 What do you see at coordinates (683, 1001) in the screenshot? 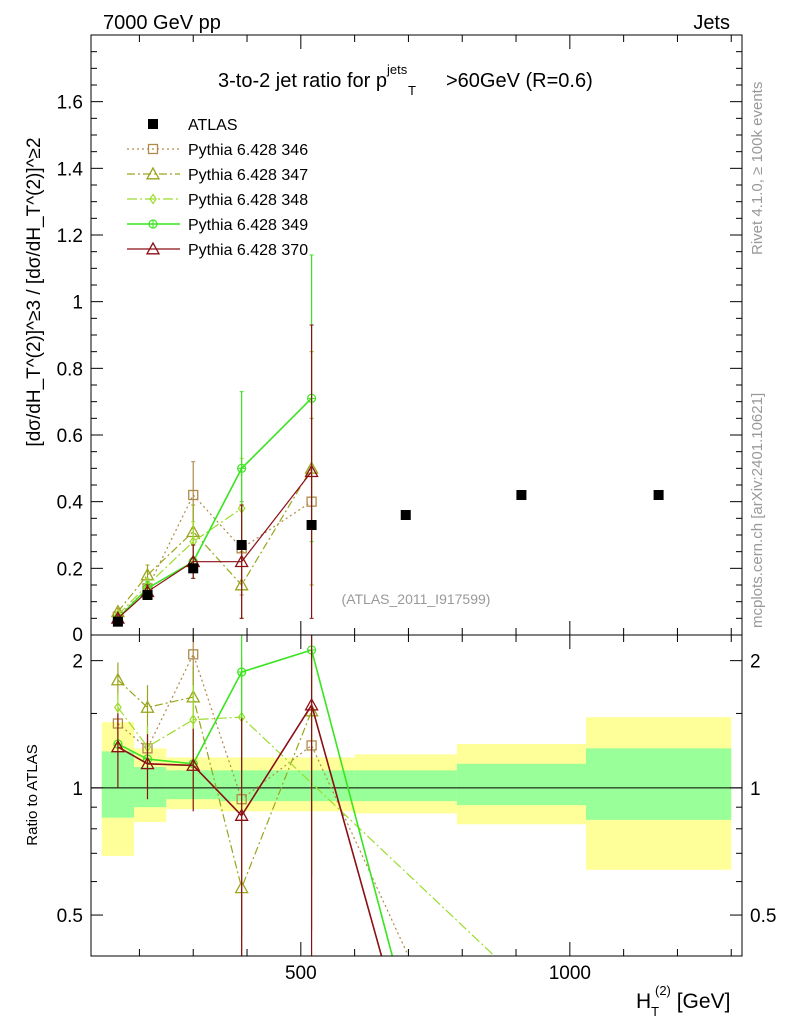
I see `x-axis-label: HT (2) [GeV]` at bounding box center [683, 1001].